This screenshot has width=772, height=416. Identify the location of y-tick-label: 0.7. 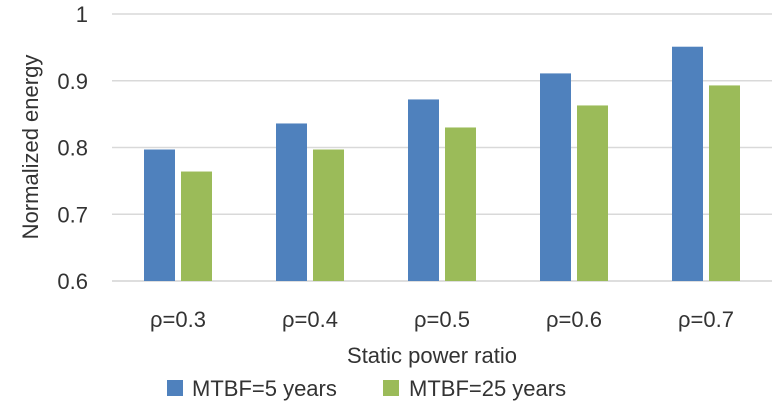
(72, 214).